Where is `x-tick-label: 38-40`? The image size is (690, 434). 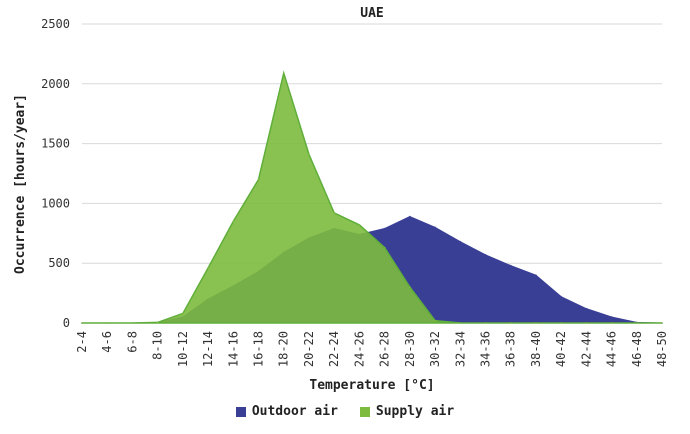 x-tick-label: 38-40 is located at coordinates (536, 349).